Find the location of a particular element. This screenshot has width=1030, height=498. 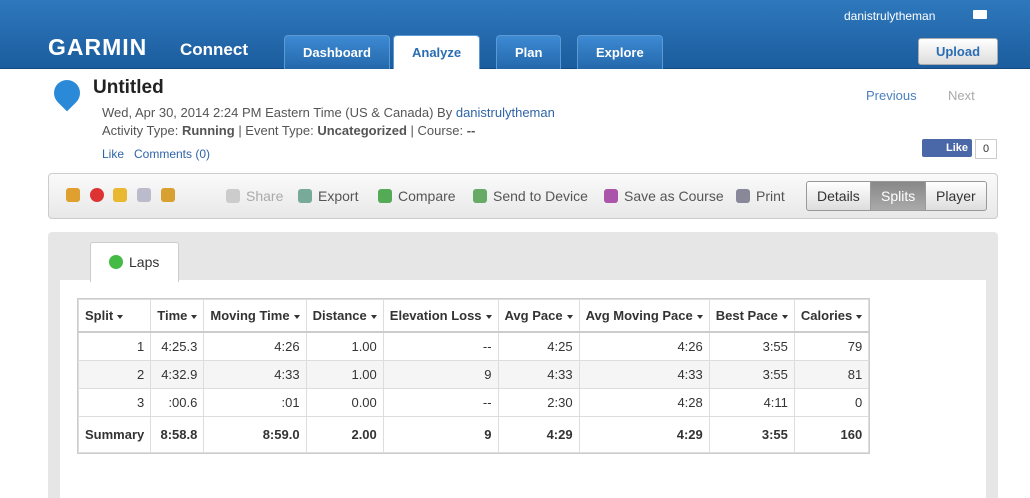

send-action: Send to Device is located at coordinates (530, 196).